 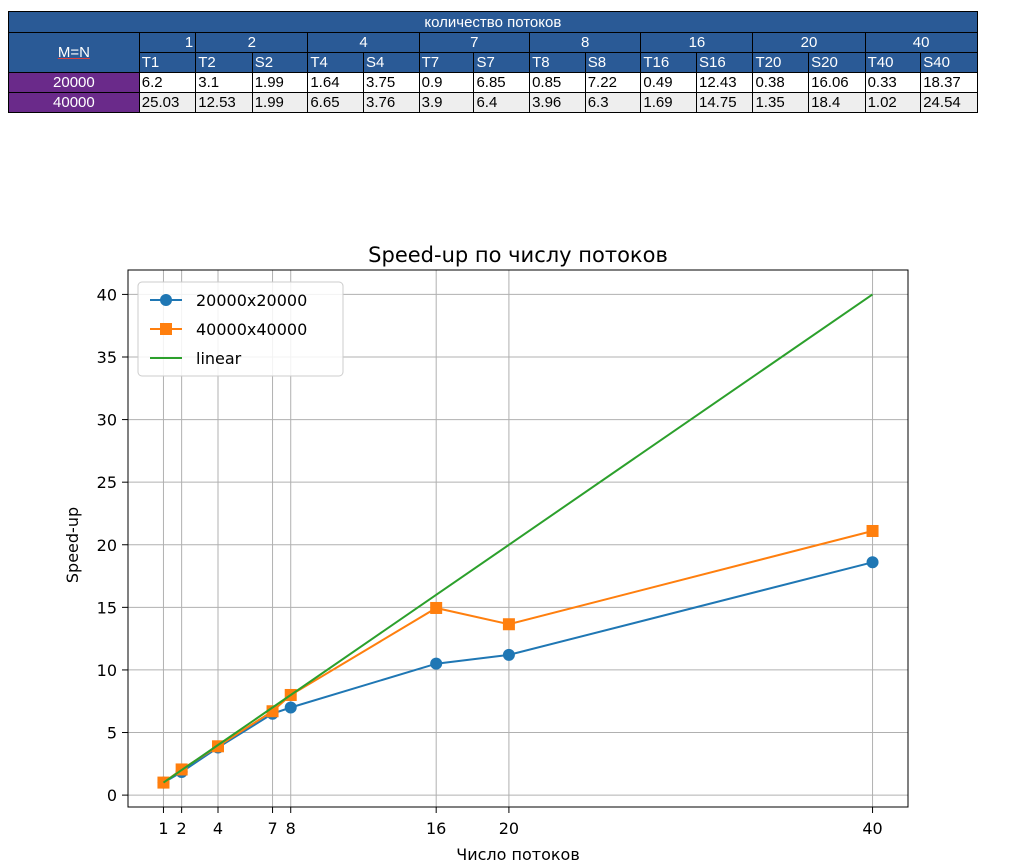 What do you see at coordinates (557, 82) in the screenshot?
I see `table-cell: 0.85` at bounding box center [557, 82].